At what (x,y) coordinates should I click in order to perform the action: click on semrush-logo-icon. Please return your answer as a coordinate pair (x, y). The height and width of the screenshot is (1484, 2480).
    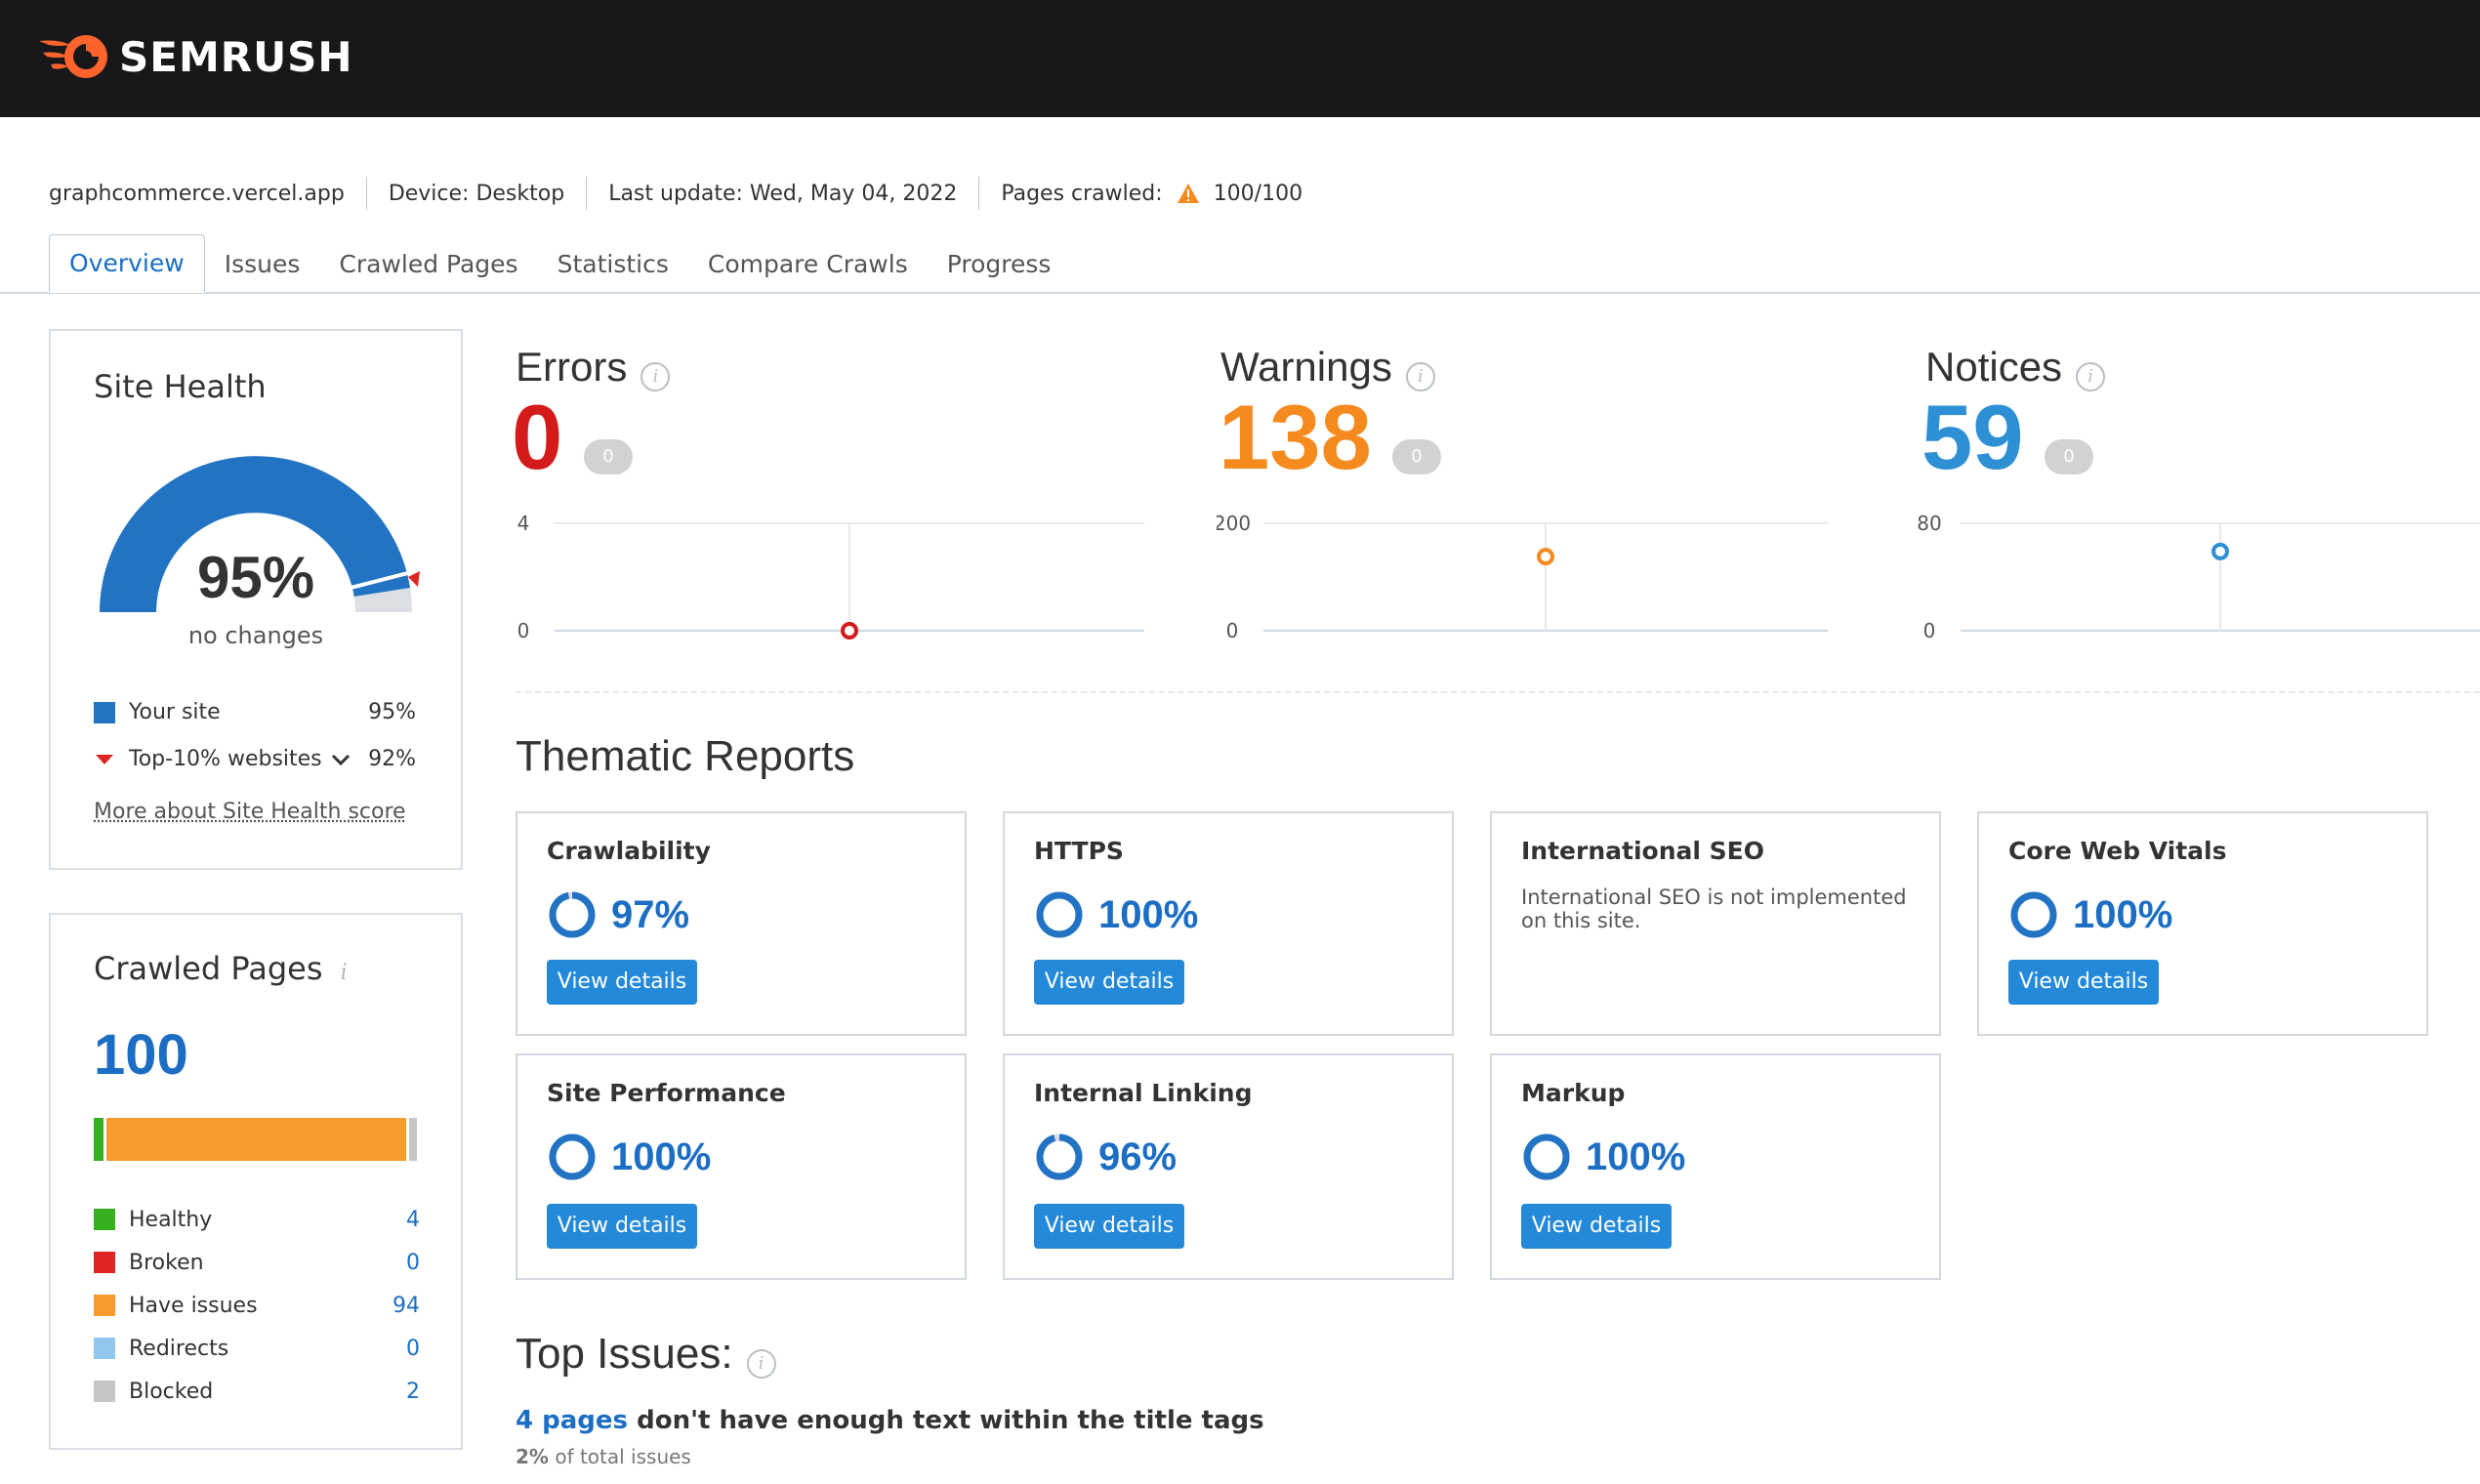
    Looking at the image, I should click on (74, 57).